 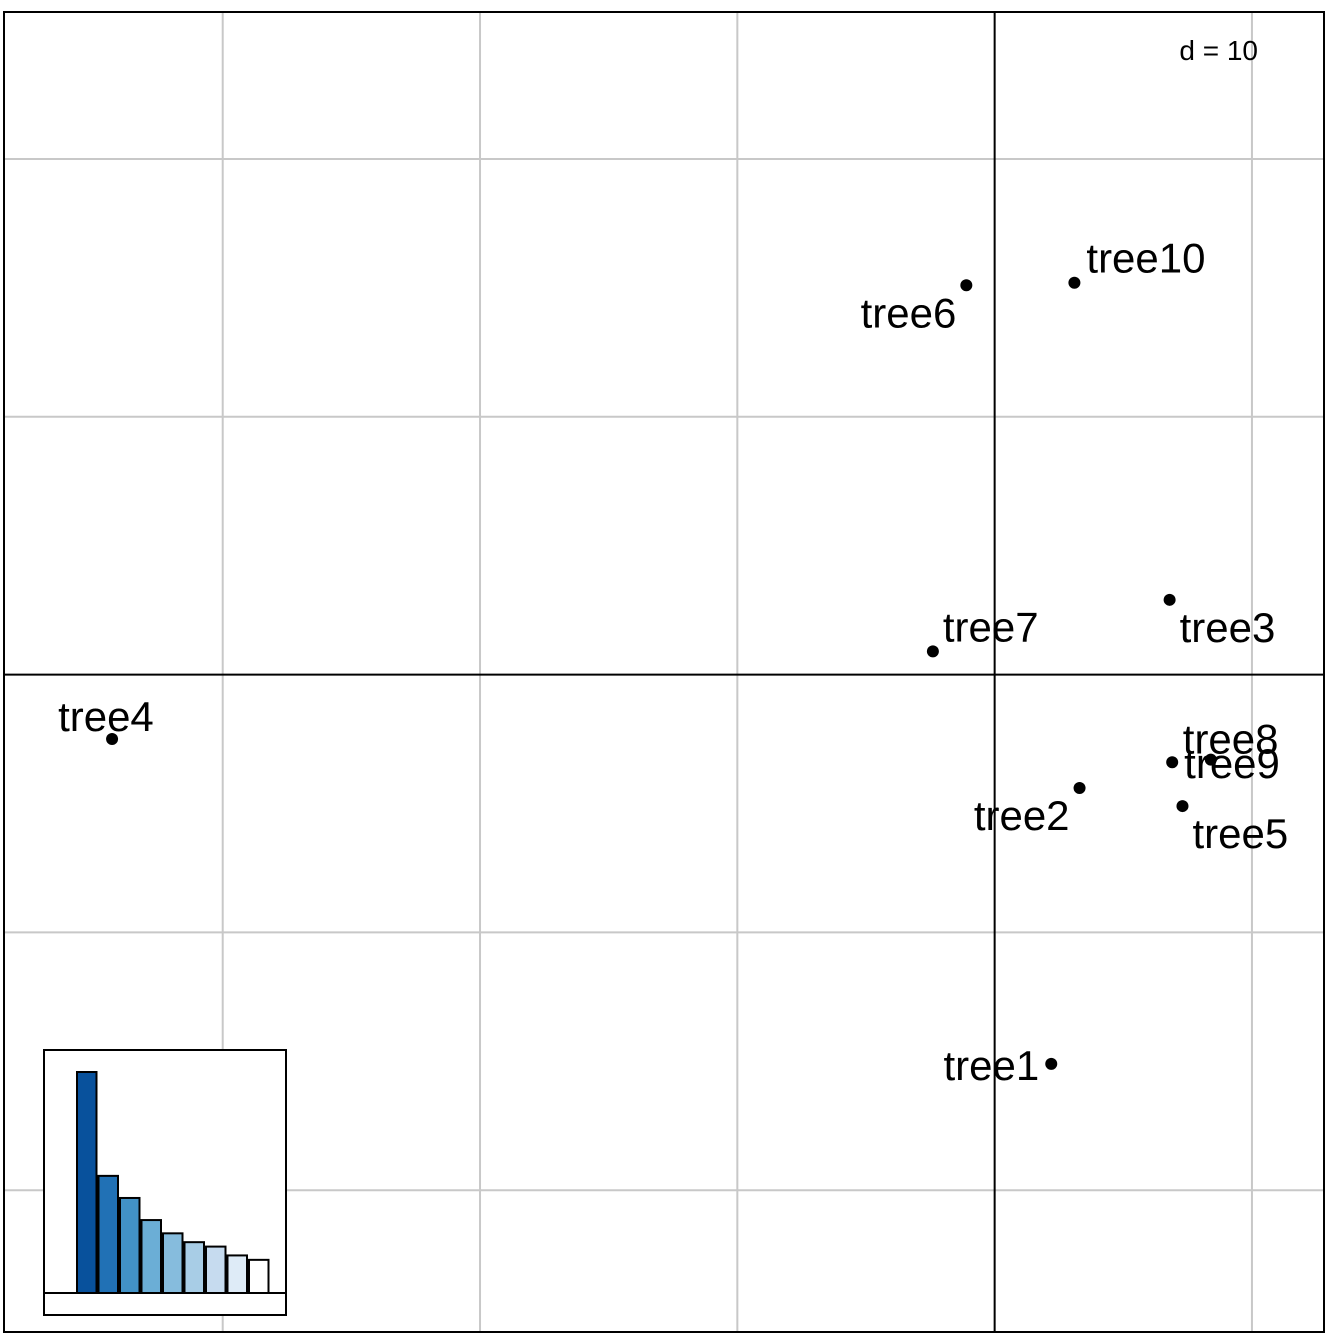 What do you see at coordinates (1074, 282) in the screenshot?
I see `point-tree10` at bounding box center [1074, 282].